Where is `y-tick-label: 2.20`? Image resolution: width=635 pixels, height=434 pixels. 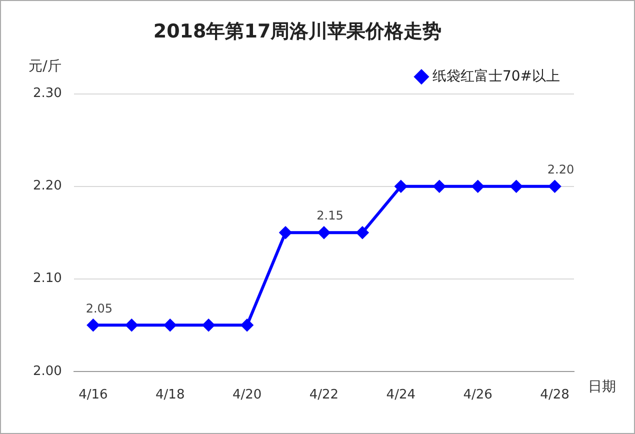 y-tick-label: 2.20 is located at coordinates (47, 186).